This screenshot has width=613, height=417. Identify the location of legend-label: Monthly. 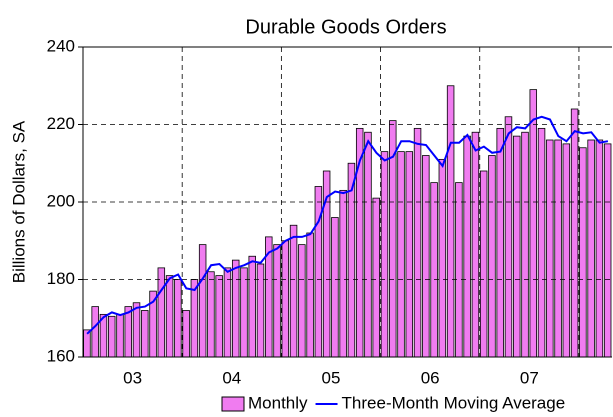
(278, 402).